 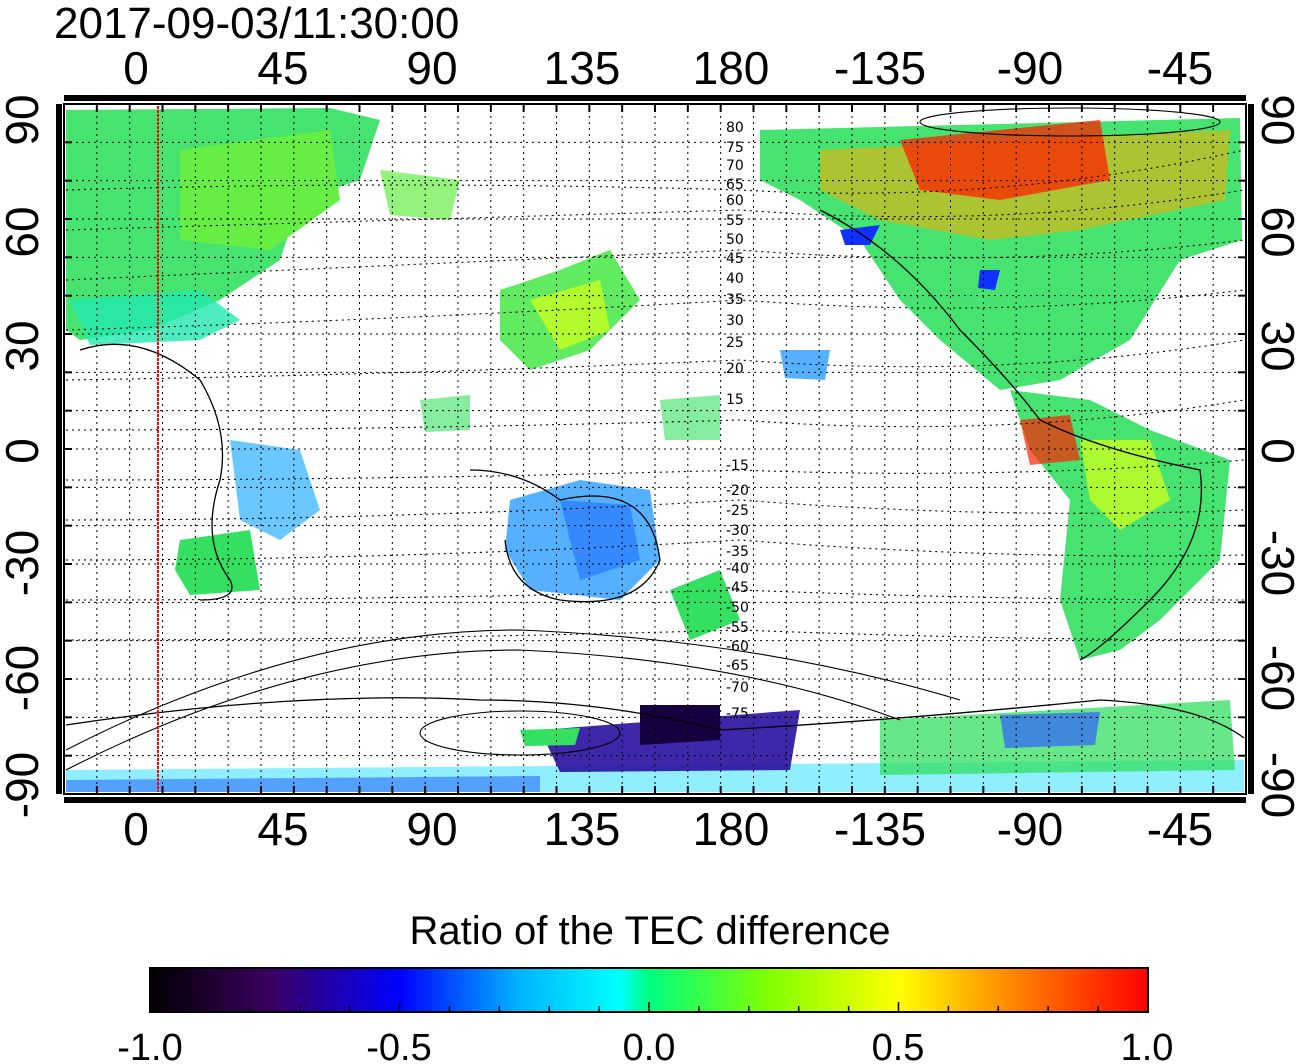 What do you see at coordinates (737, 466) in the screenshot?
I see `contour-label: -15` at bounding box center [737, 466].